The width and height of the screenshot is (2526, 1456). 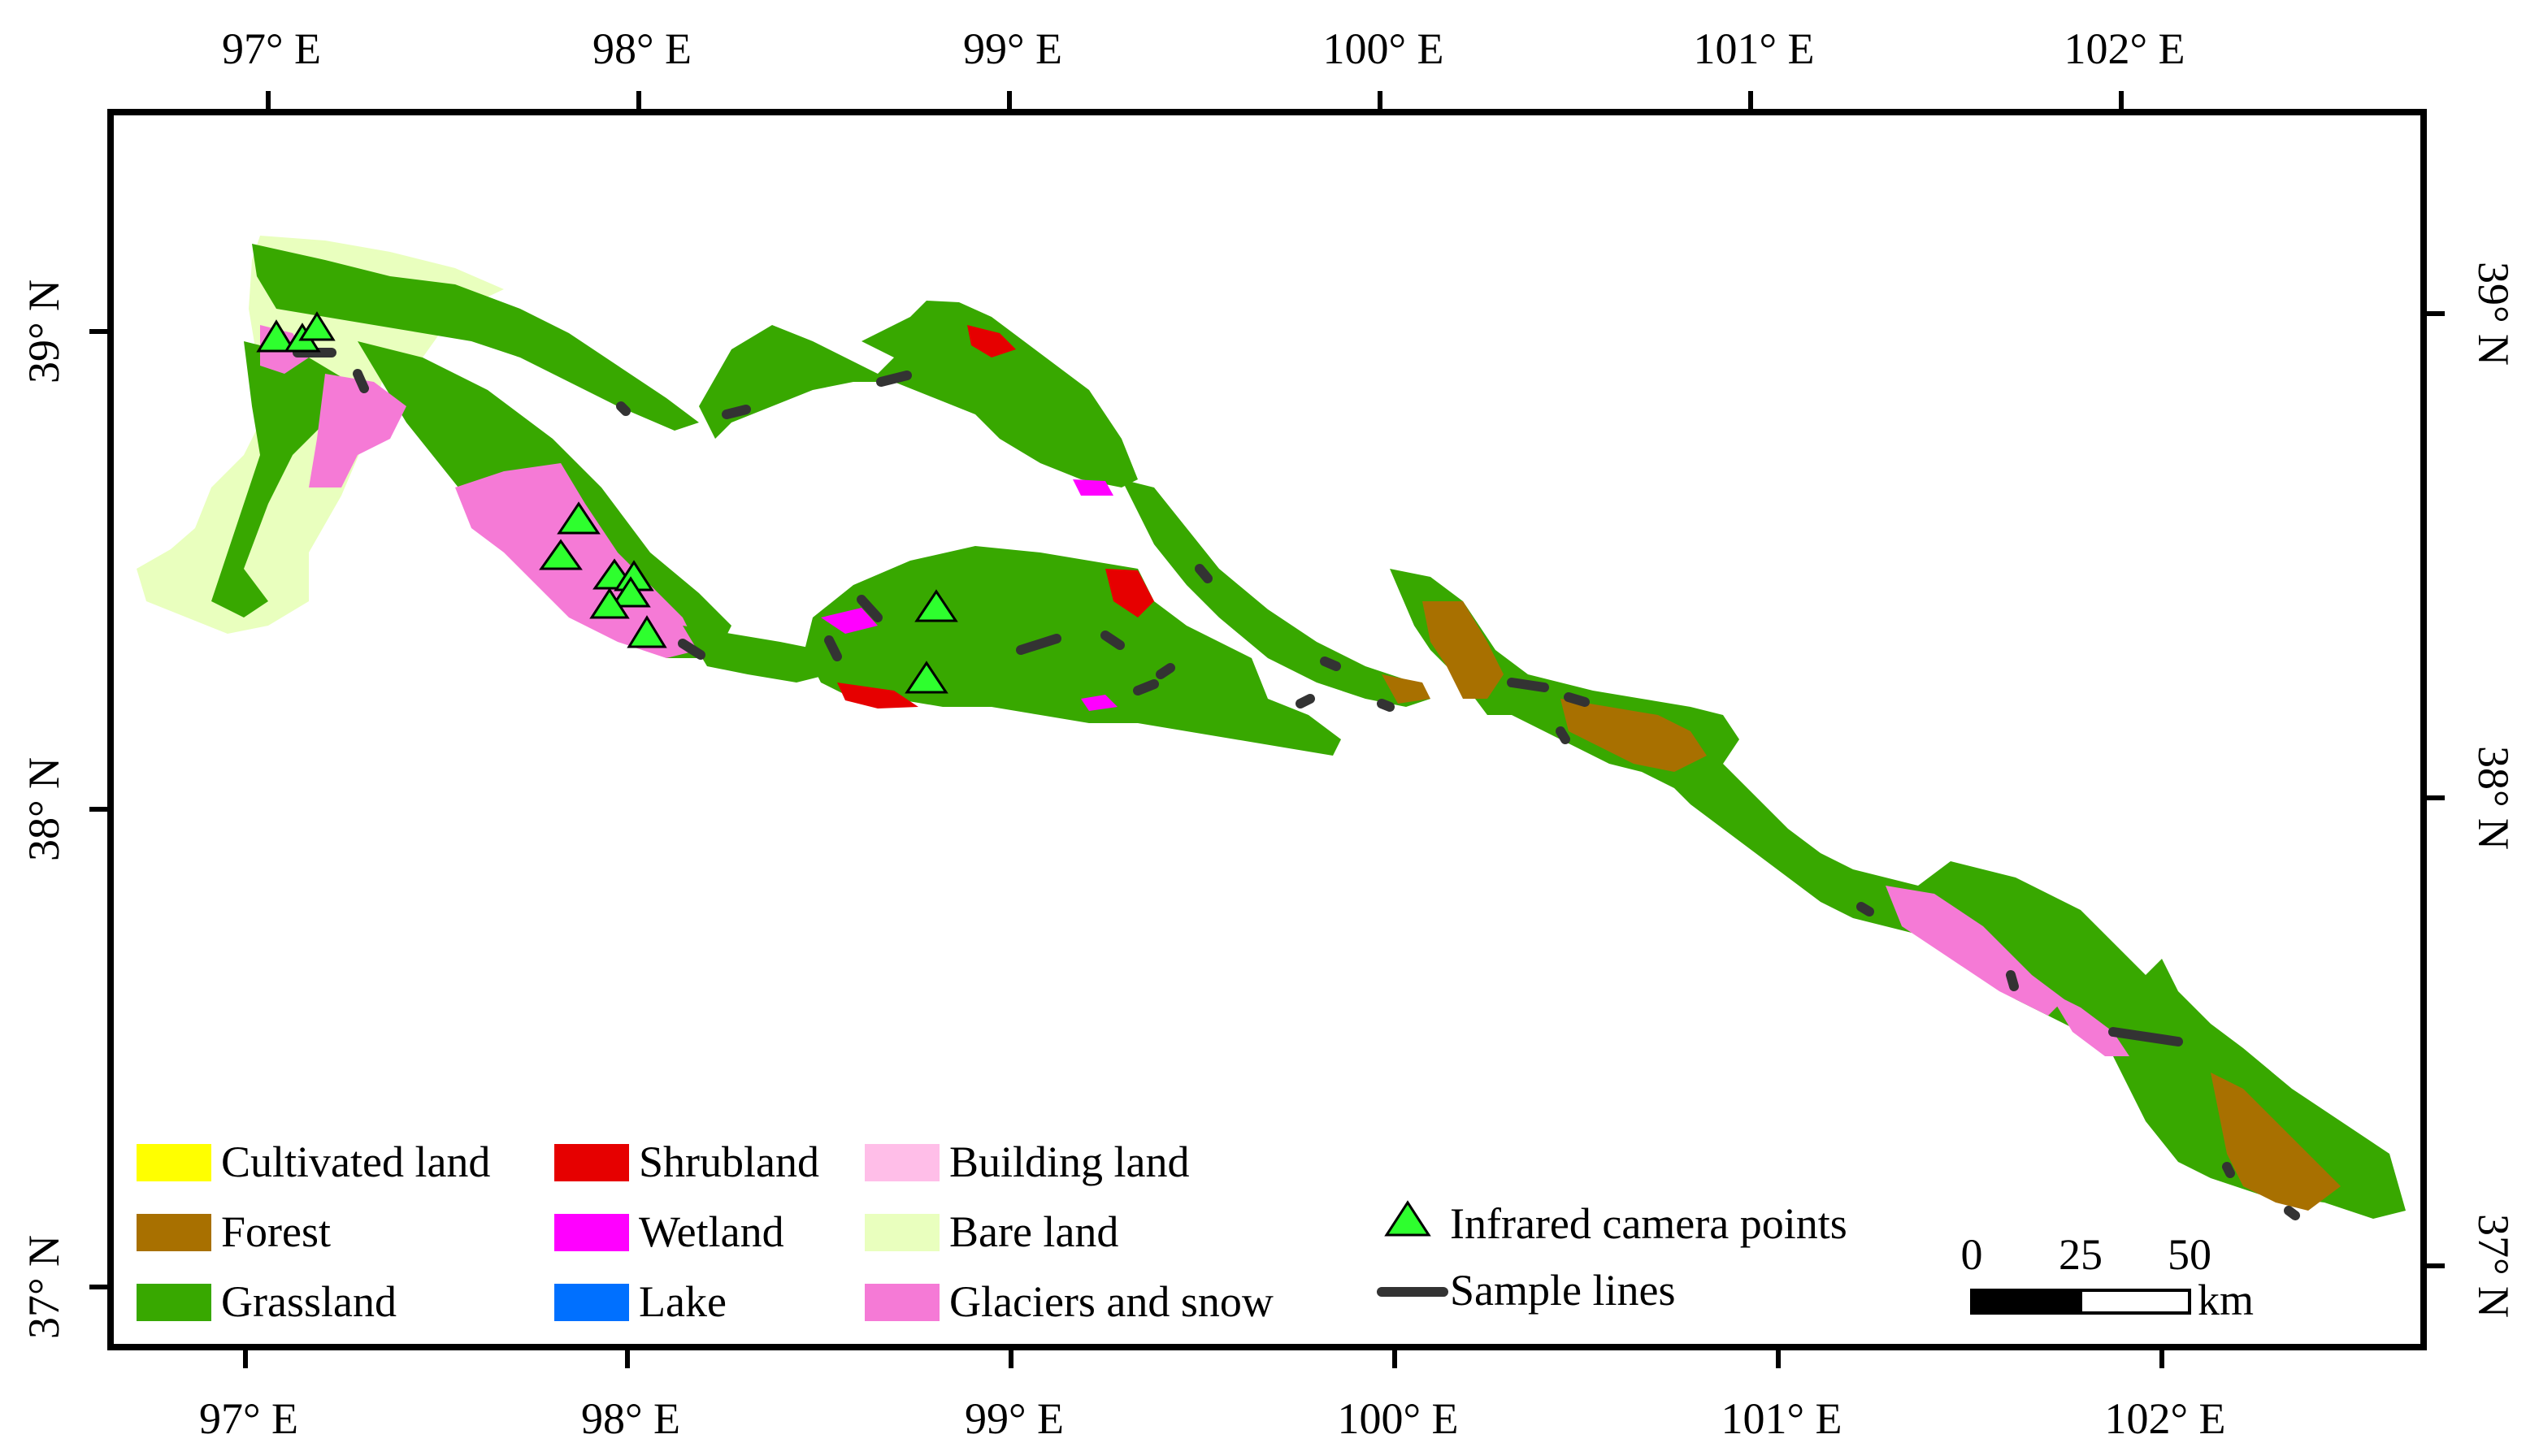 I want to click on legend-swatch-wetland, so click(x=592, y=1232).